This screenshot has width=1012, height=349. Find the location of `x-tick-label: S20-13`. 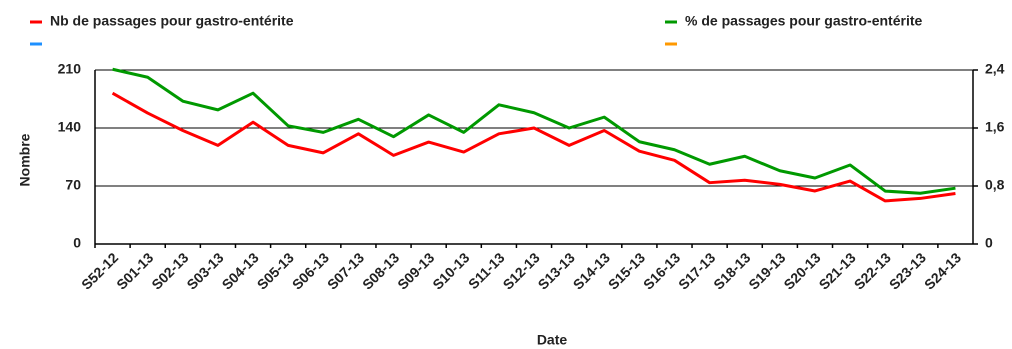

x-tick-label: S20-13 is located at coordinates (801, 270).